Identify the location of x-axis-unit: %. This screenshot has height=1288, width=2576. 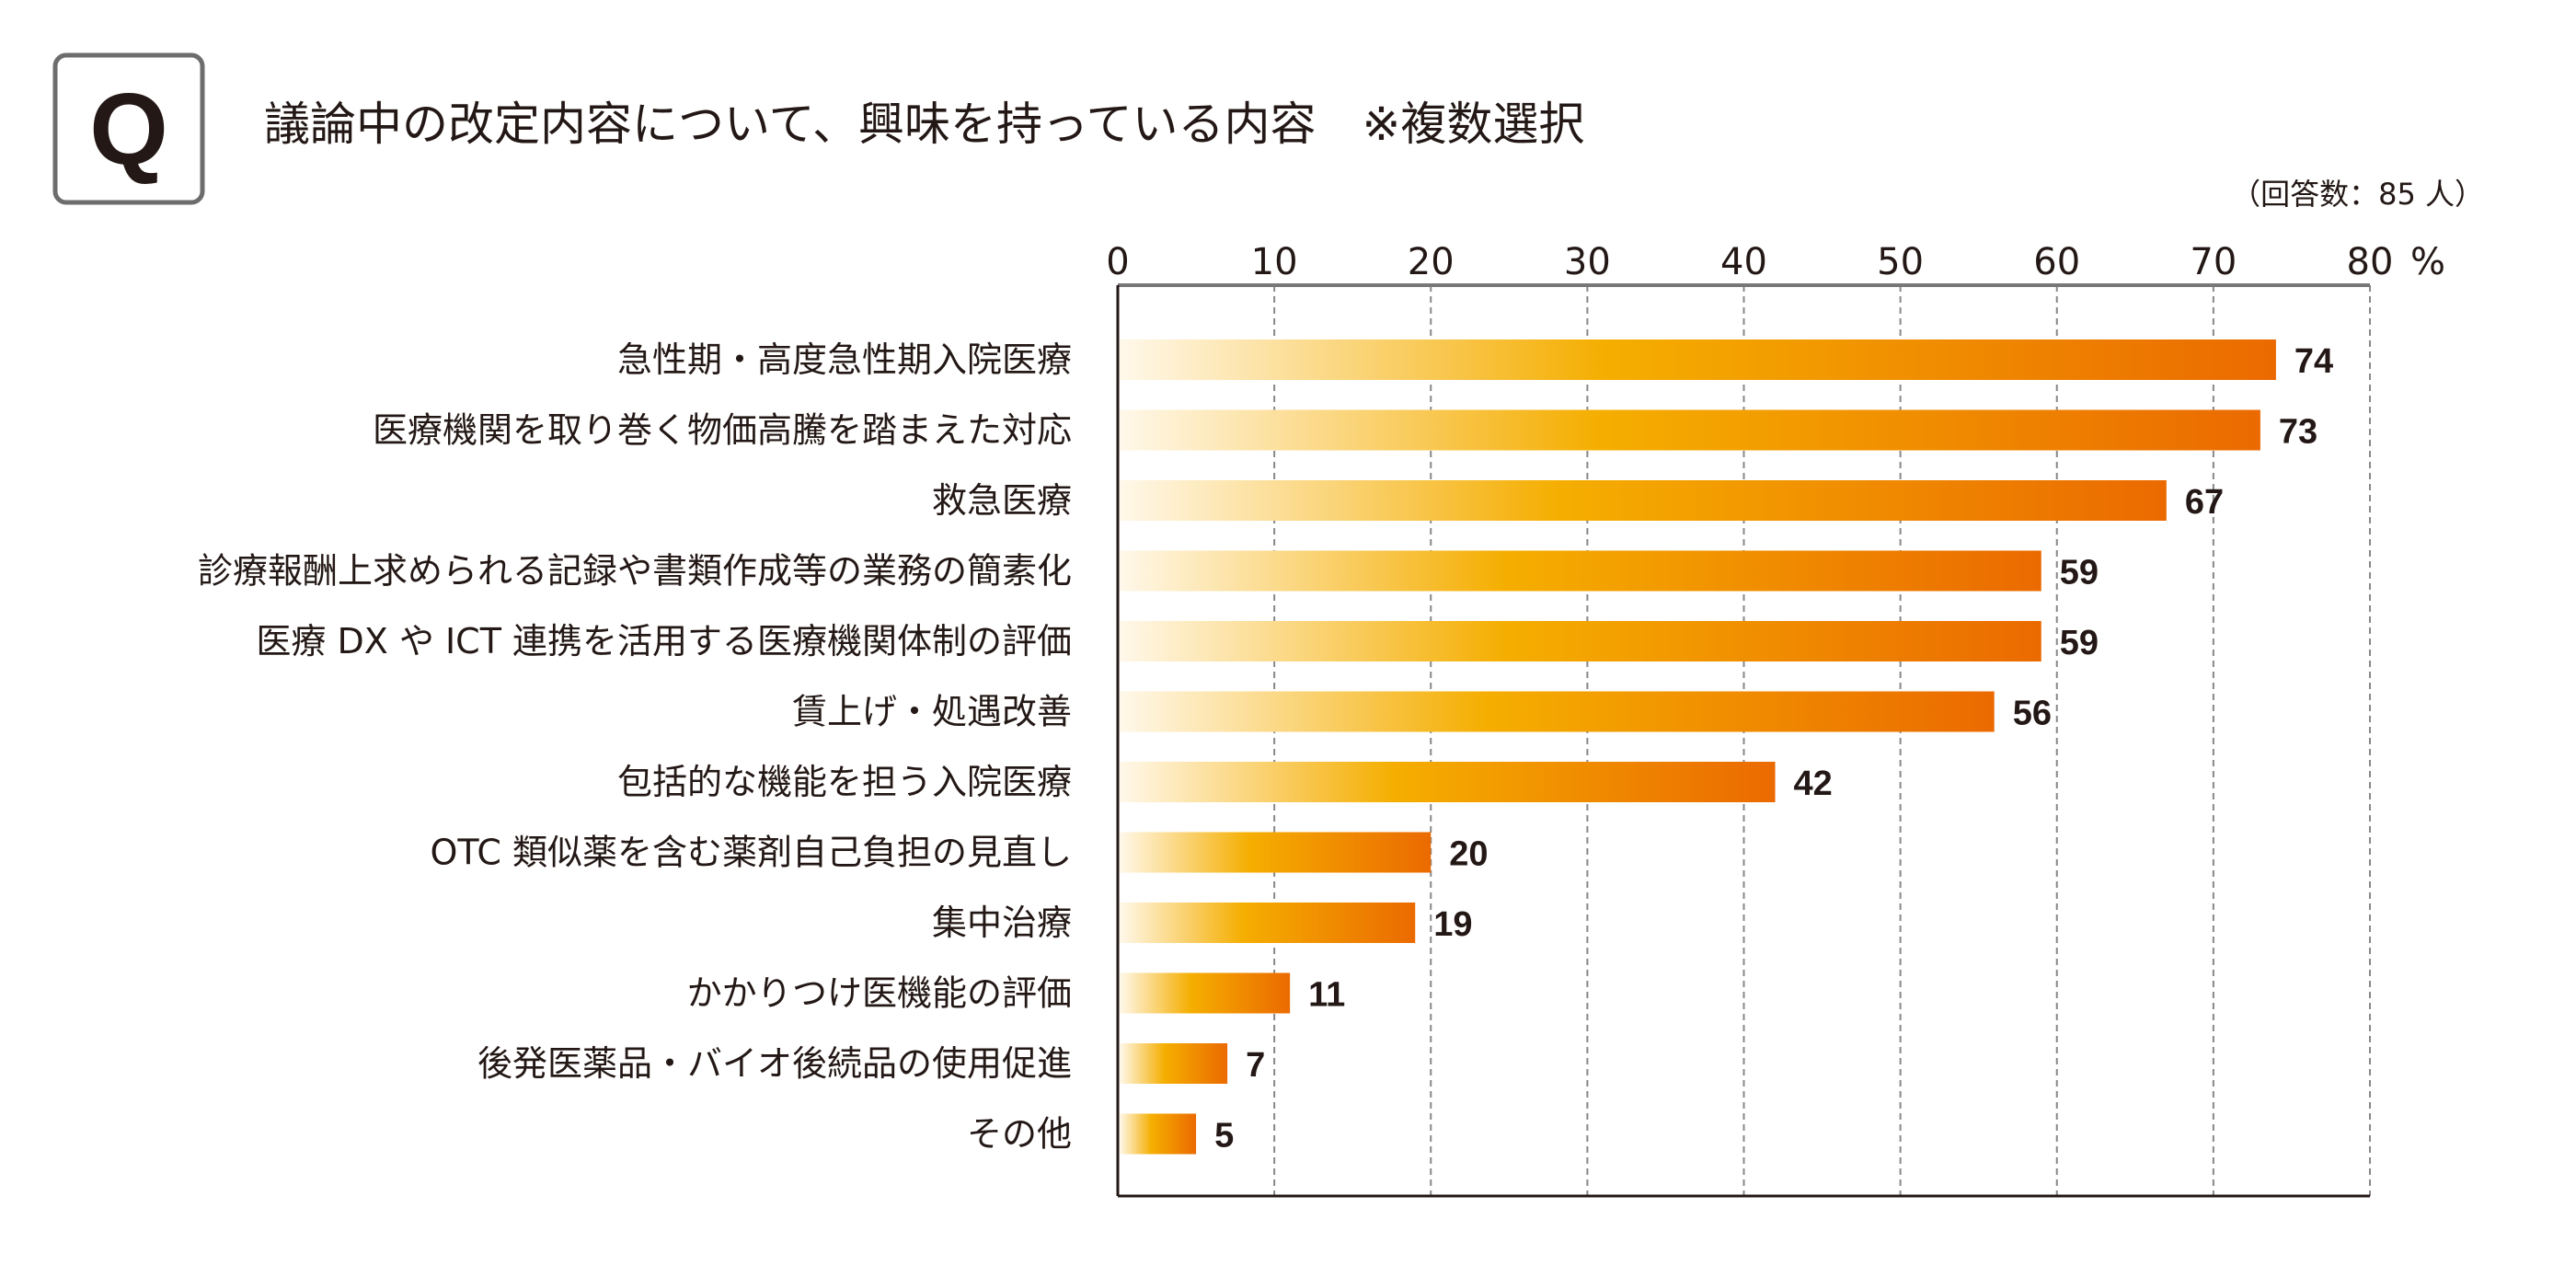
(2427, 262).